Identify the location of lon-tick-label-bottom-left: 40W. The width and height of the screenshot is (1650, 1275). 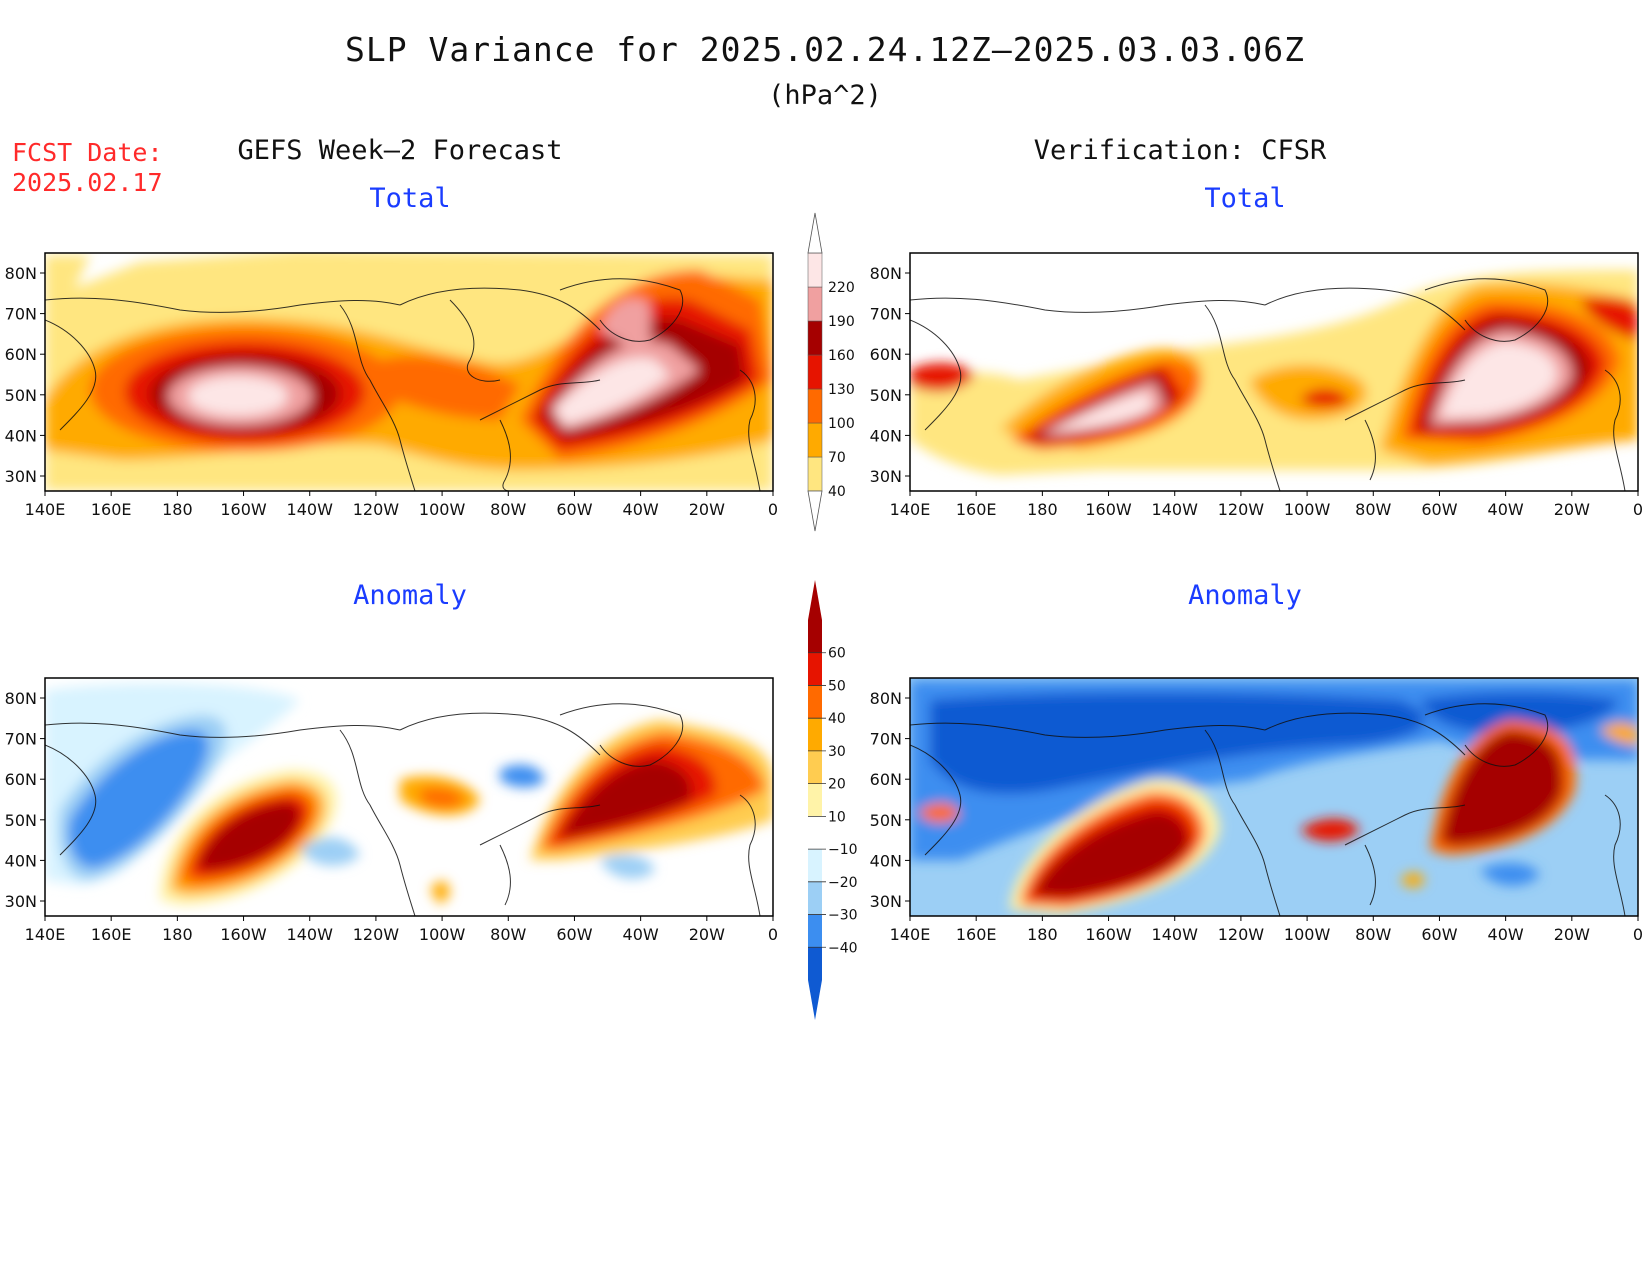
(641, 934).